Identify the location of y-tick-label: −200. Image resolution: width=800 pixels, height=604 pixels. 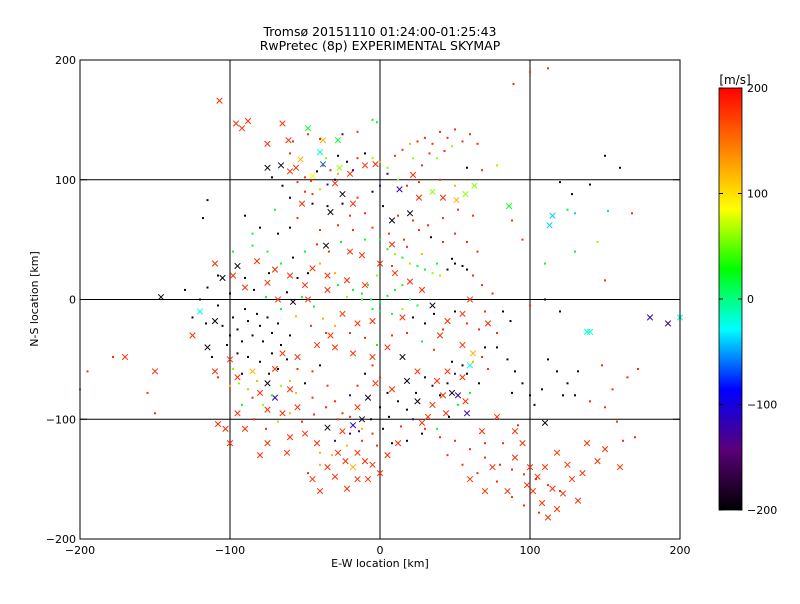
(61, 539).